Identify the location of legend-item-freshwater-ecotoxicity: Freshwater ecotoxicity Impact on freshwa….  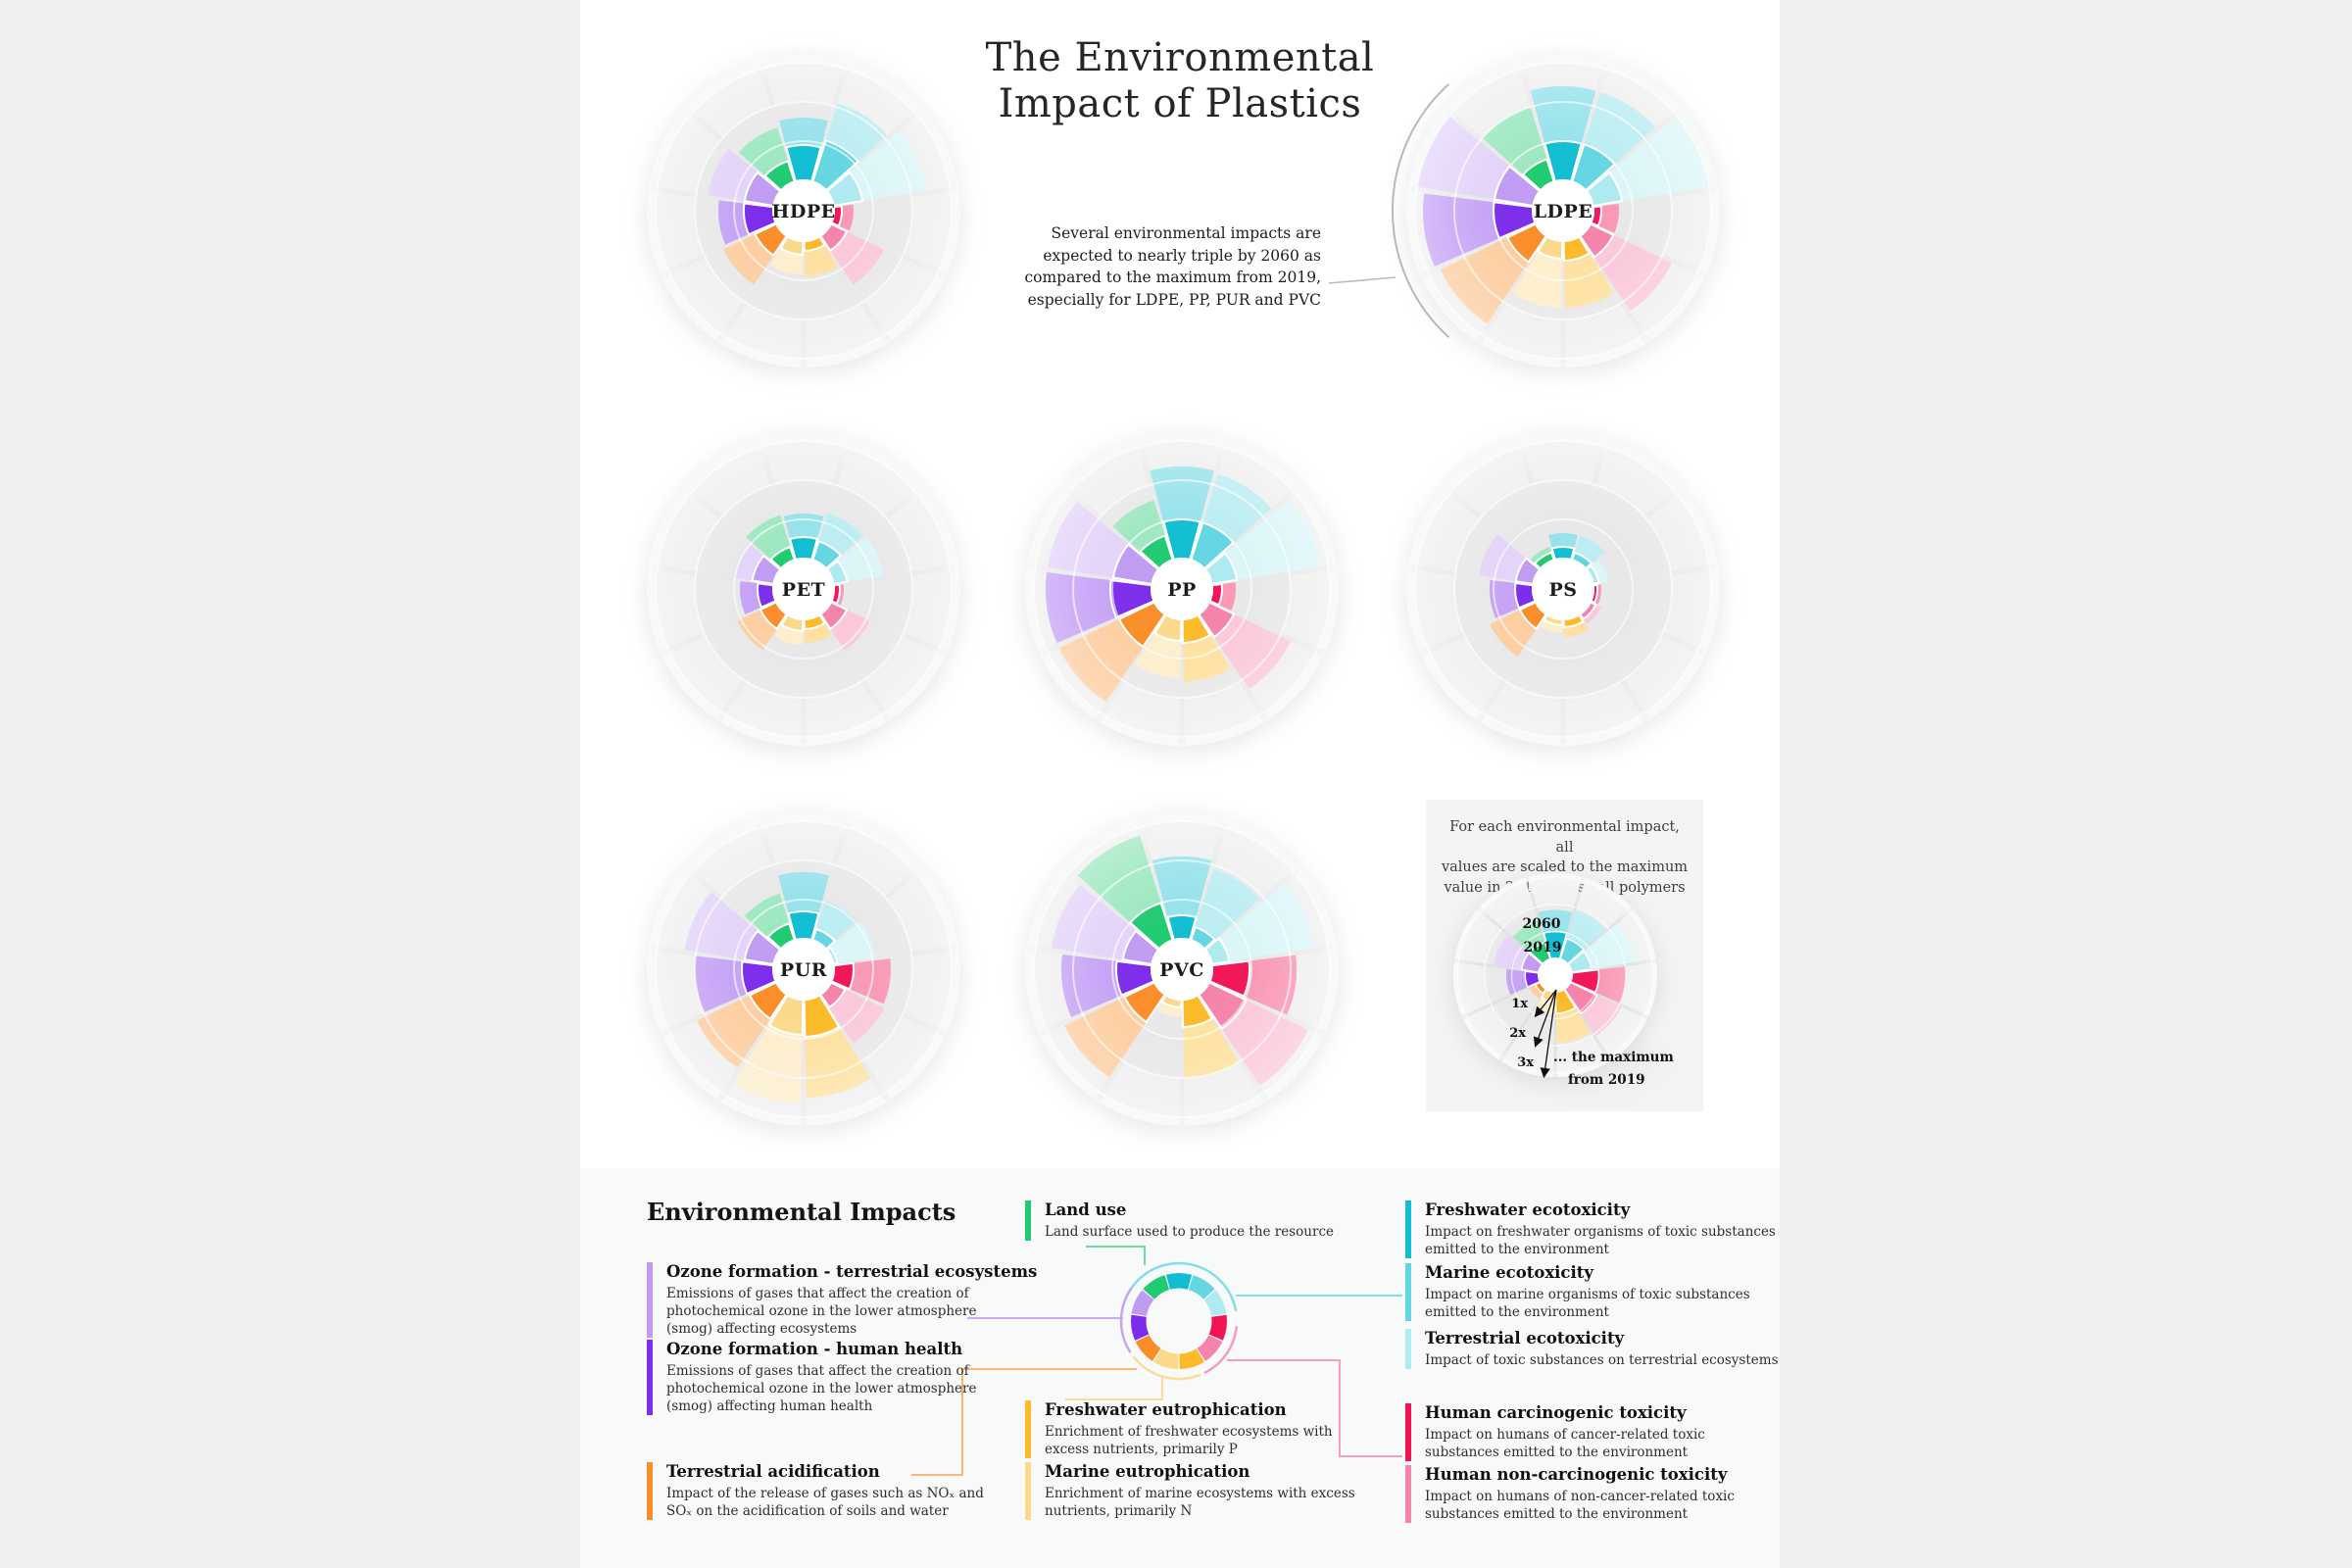
(1592, 1229).